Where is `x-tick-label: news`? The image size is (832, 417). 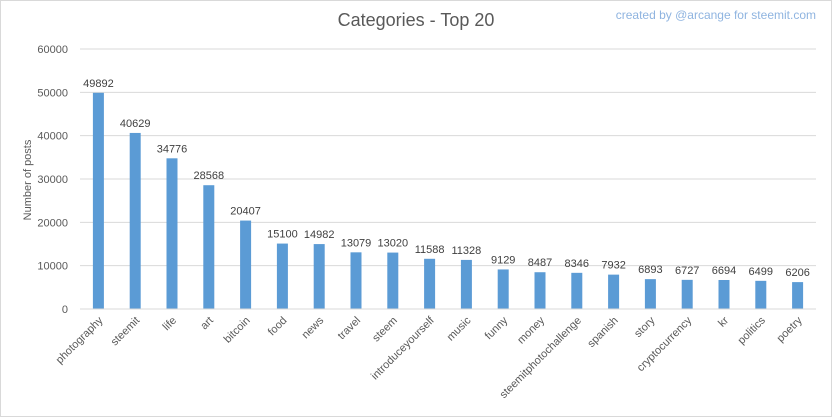
x-tick-label: news is located at coordinates (313, 327).